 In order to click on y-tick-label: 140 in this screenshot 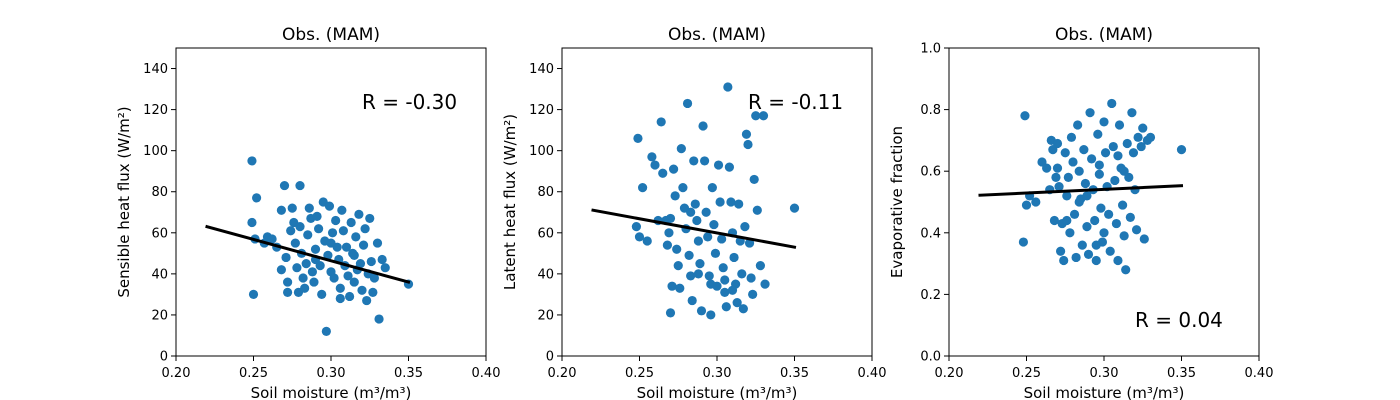, I will do `click(541, 69)`.